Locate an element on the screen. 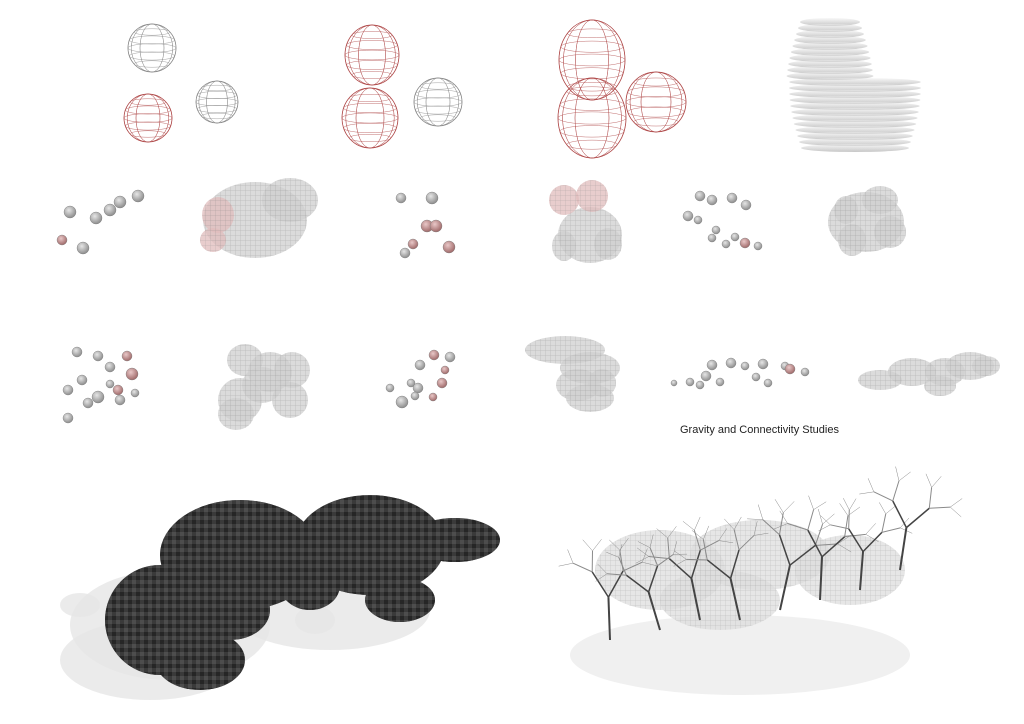 Image resolution: width=1024 pixels, height=724 pixels. branching-structure-render is located at coordinates (760, 580).